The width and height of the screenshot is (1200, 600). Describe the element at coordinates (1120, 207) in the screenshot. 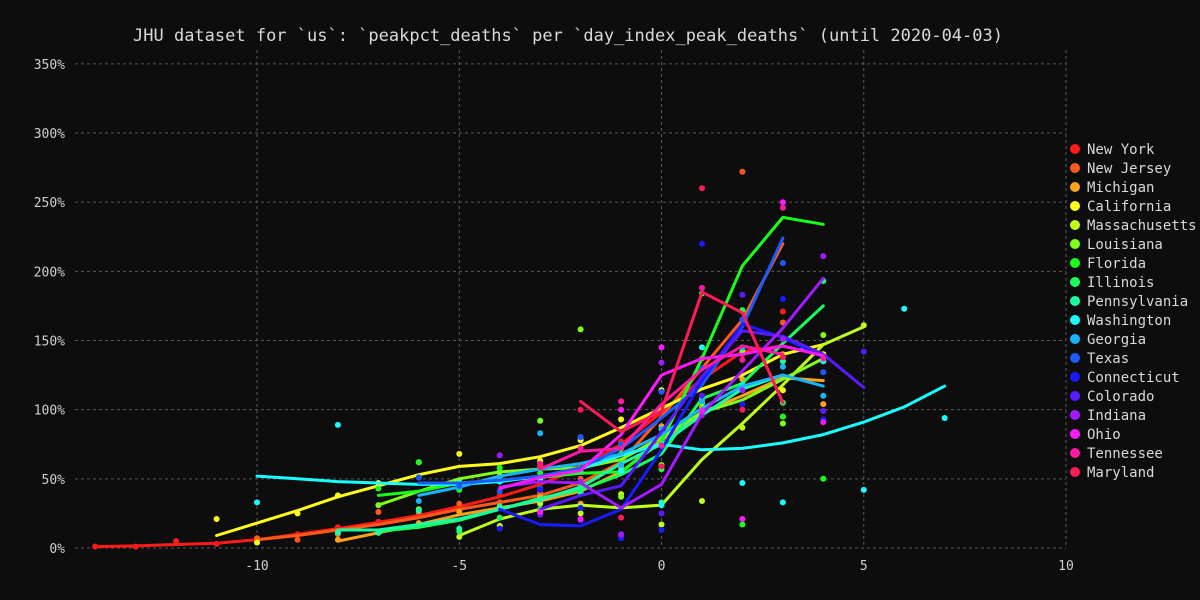

I see `legend-item-california: California` at that location.